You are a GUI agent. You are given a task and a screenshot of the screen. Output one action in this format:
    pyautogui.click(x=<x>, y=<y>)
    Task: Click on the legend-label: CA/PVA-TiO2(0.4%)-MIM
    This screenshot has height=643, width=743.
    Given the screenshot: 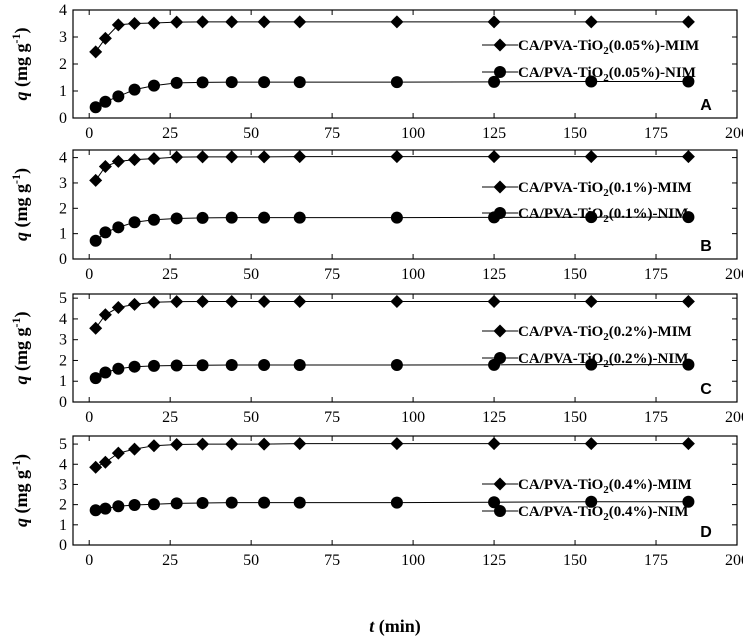 What is the action you would take?
    pyautogui.click(x=605, y=486)
    